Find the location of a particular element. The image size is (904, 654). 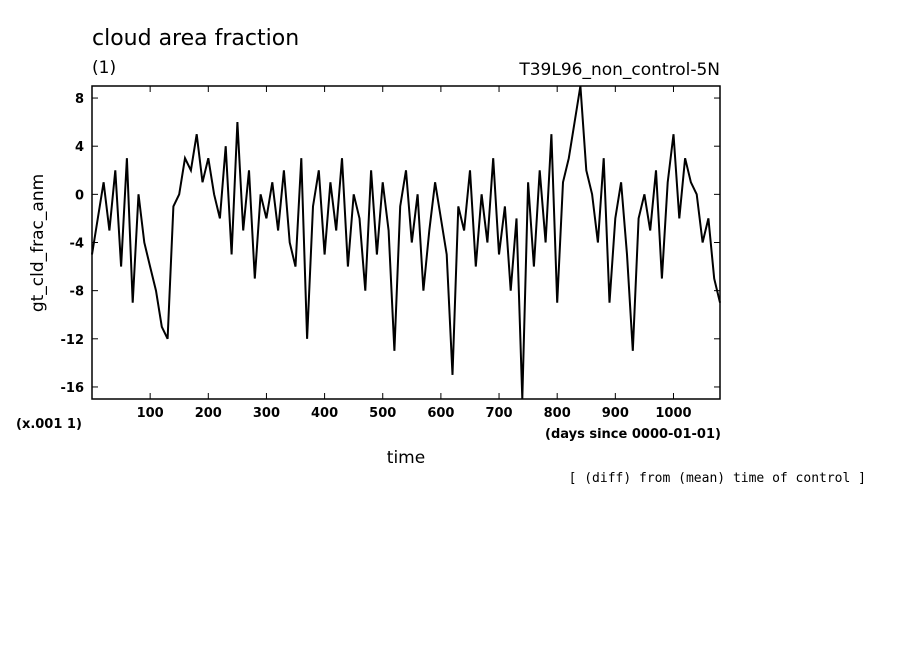

x-tick-label: 1000 is located at coordinates (673, 413).